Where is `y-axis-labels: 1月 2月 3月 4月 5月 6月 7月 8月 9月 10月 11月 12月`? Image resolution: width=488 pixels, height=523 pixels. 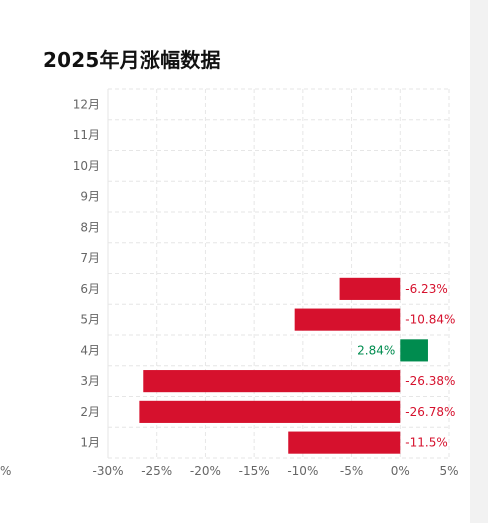 y-axis-labels: 1月 2月 3月 4月 5月 6月 7月 8月 9月 10月 11月 12月 is located at coordinates (86, 273).